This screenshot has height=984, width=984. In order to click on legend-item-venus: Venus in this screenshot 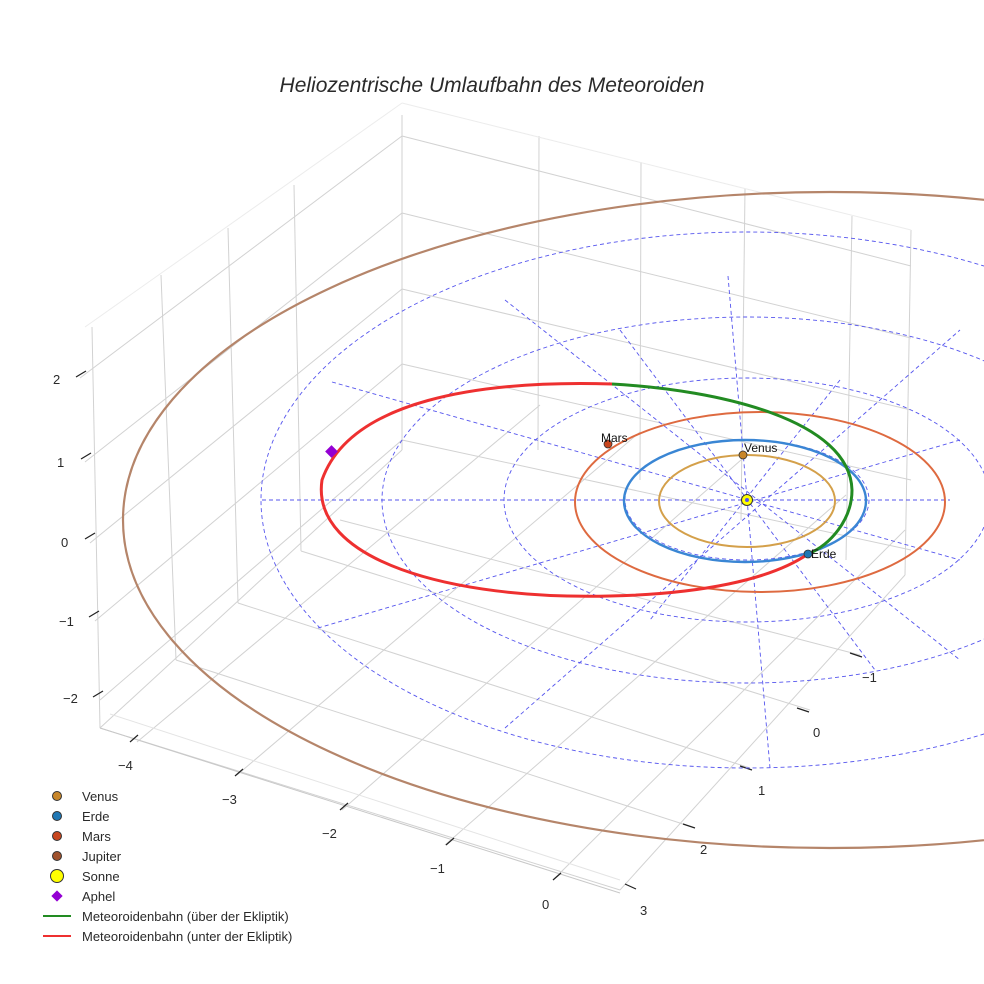, I will do `click(165, 796)`.